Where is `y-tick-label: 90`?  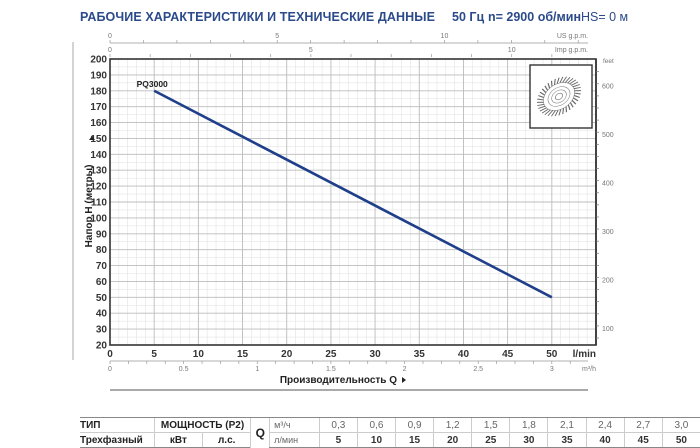
y-tick-label: 90 is located at coordinates (102, 234).